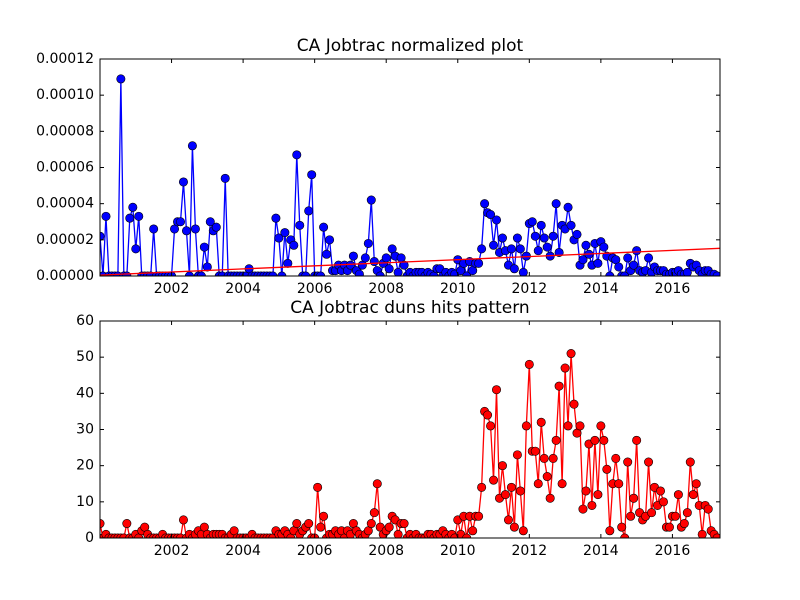 This screenshot has height=600, width=800. What do you see at coordinates (410, 46) in the screenshot?
I see `chart-title: CA Jobtrac normalized plot` at bounding box center [410, 46].